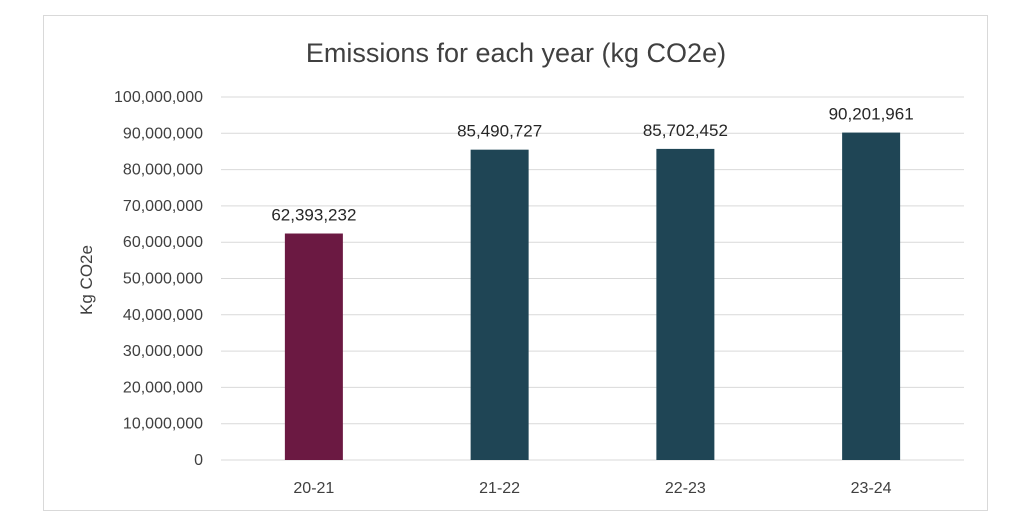 The width and height of the screenshot is (1024, 528). I want to click on y-axis-label: Kg CO2e, so click(86, 280).